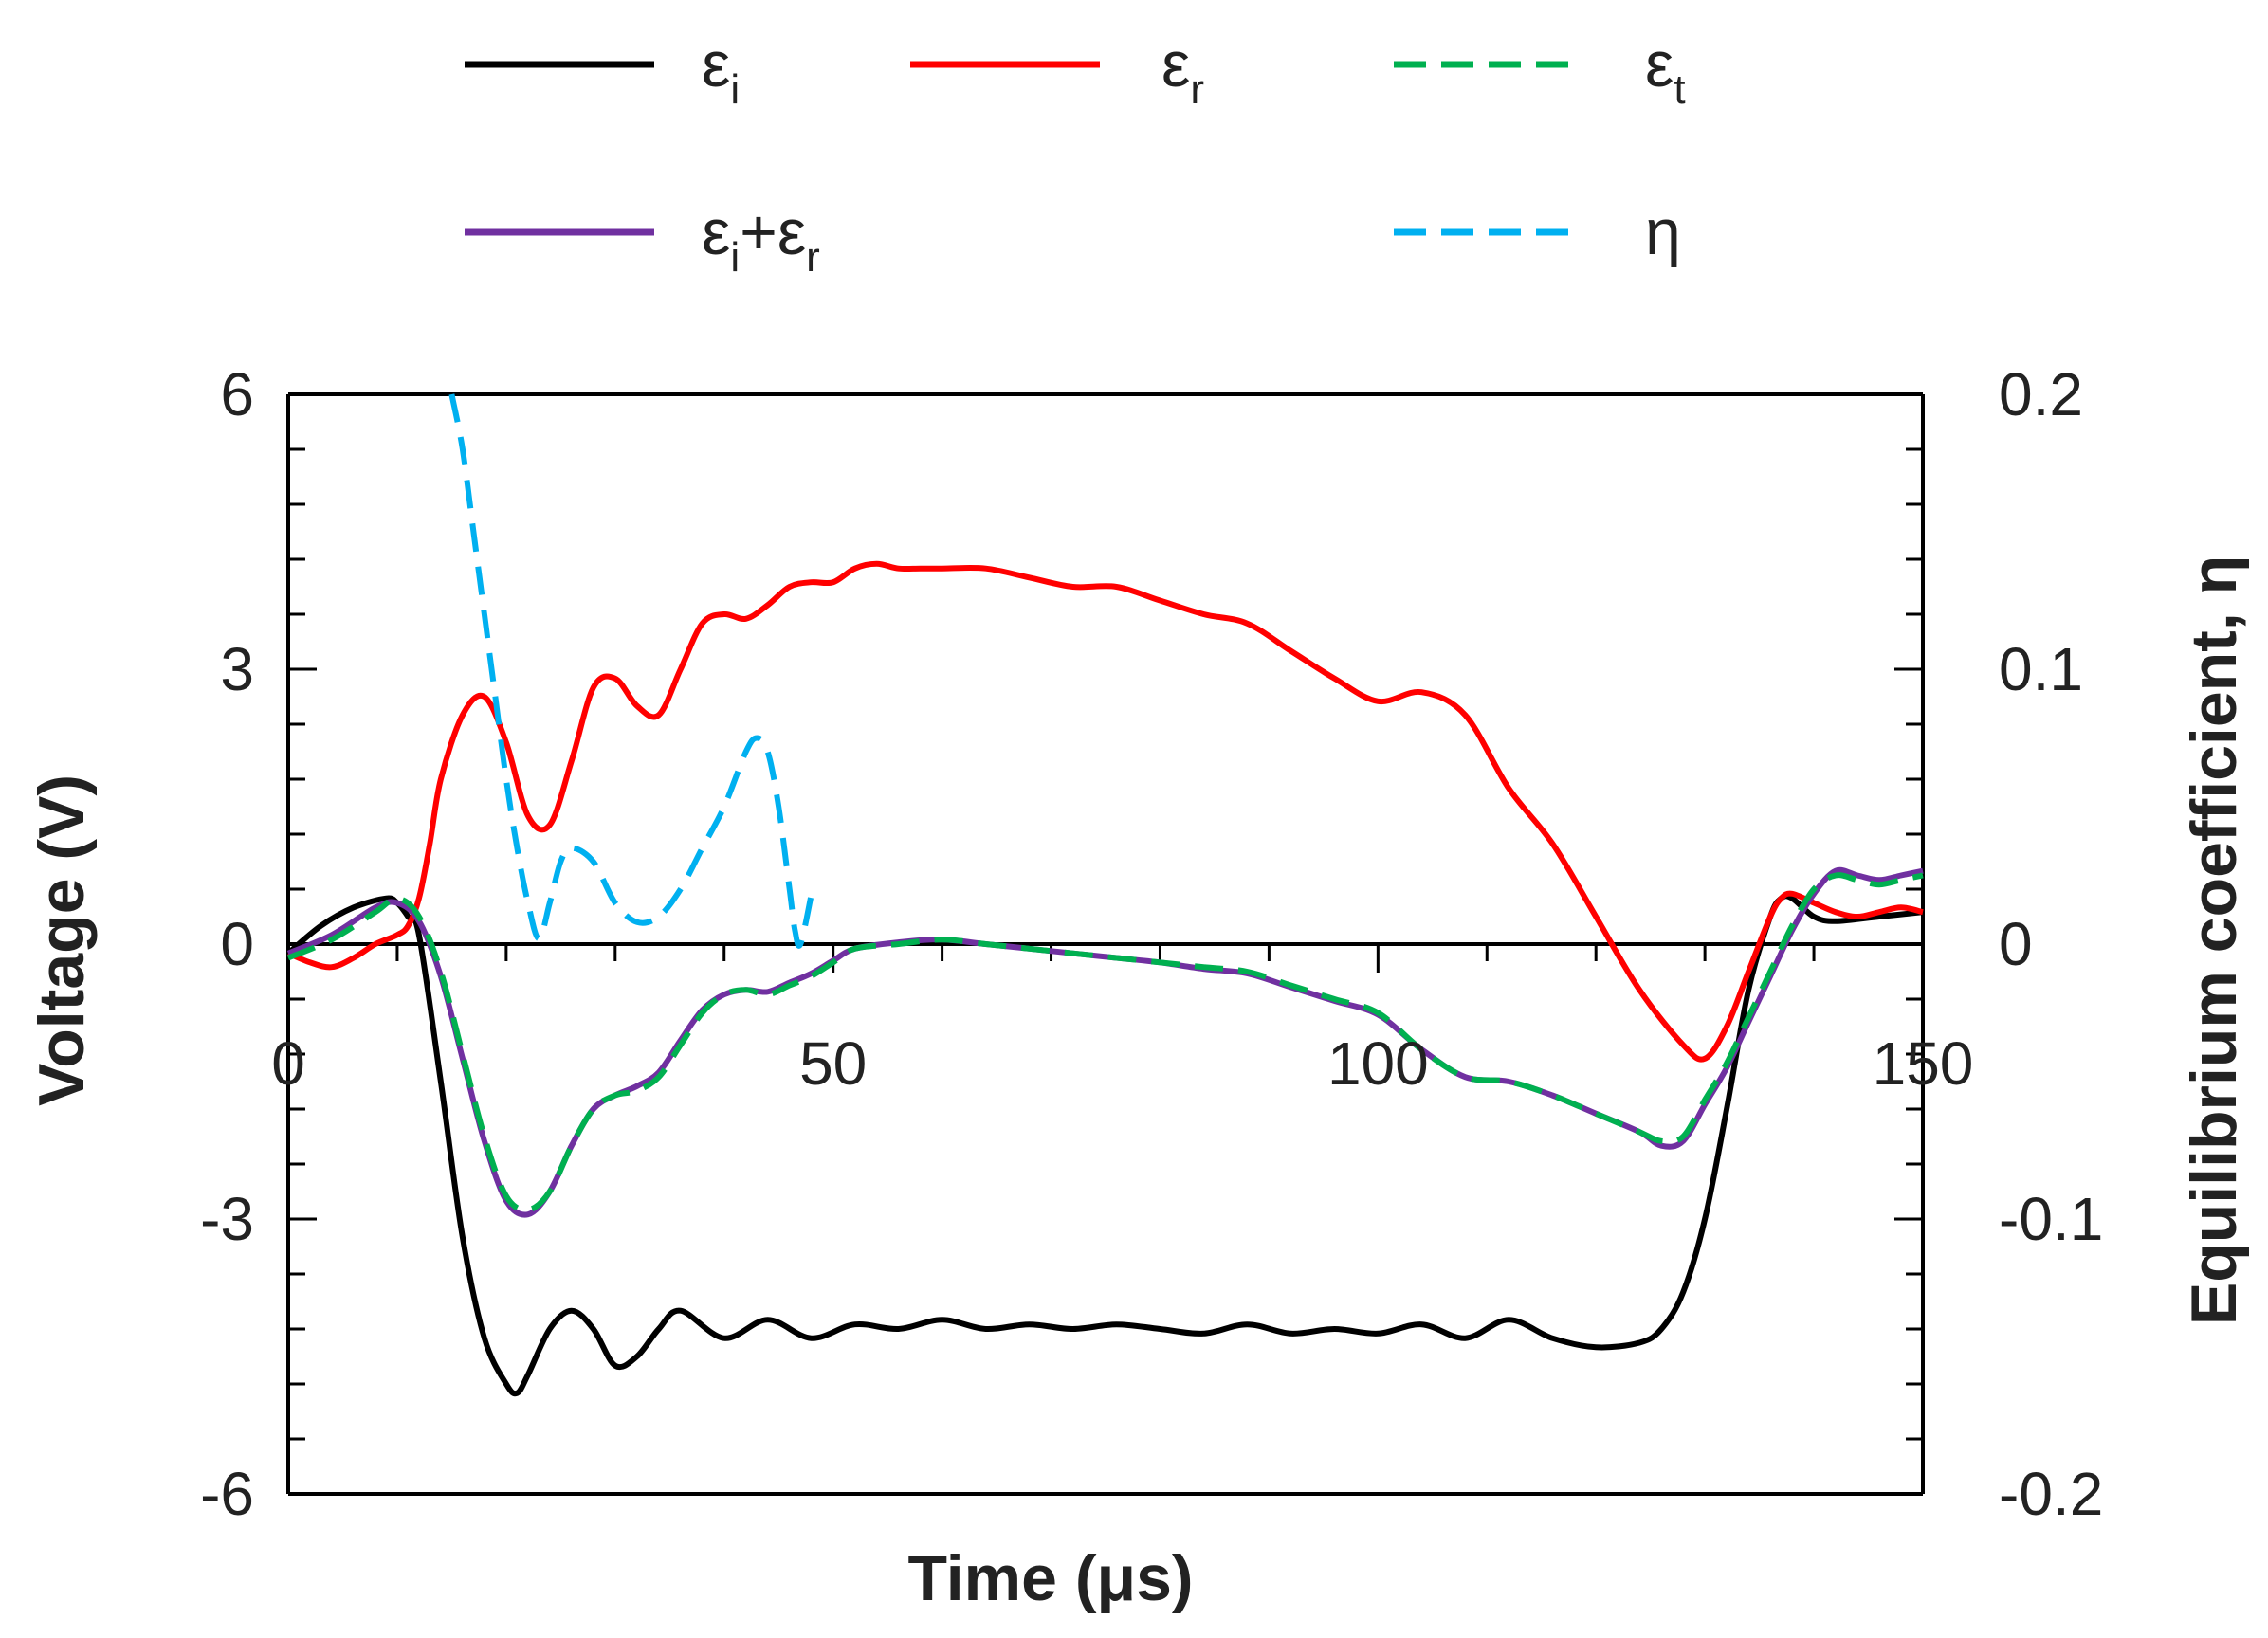 This screenshot has height=1638, width=2268. What do you see at coordinates (1537, 232) in the screenshot?
I see `legend-item-eta: η` at bounding box center [1537, 232].